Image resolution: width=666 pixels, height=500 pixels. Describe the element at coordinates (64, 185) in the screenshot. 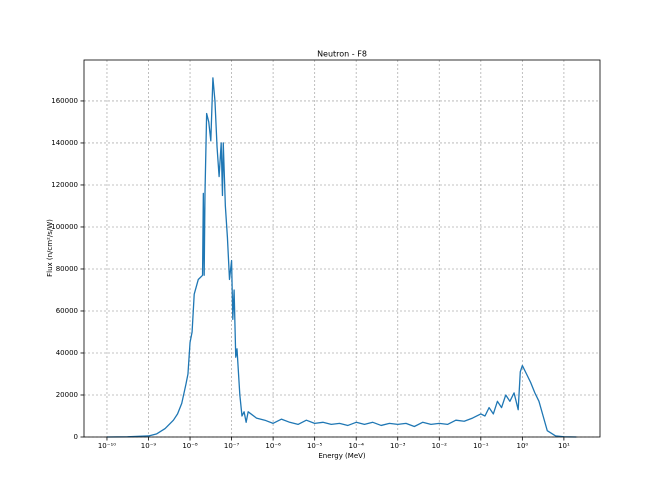

I see `y-tick-label: 120000` at that location.